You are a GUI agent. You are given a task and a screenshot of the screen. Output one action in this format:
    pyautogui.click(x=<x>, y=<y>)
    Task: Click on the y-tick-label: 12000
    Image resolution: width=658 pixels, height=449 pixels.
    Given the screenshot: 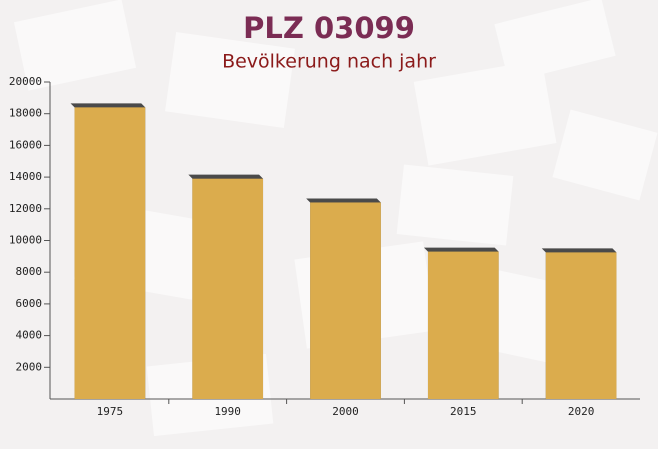 What is the action you would take?
    pyautogui.click(x=25, y=208)
    